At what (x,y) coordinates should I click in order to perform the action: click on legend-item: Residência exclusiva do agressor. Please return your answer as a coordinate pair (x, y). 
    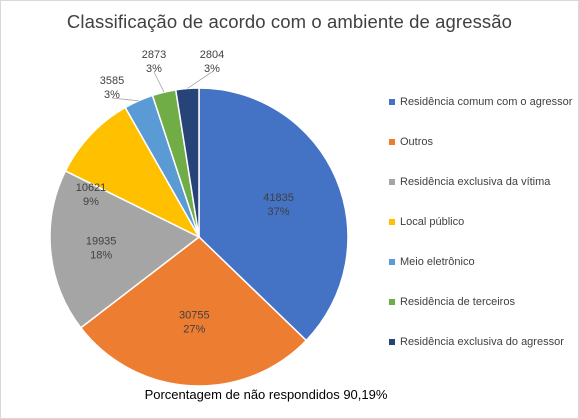
    Looking at the image, I should click on (480, 356).